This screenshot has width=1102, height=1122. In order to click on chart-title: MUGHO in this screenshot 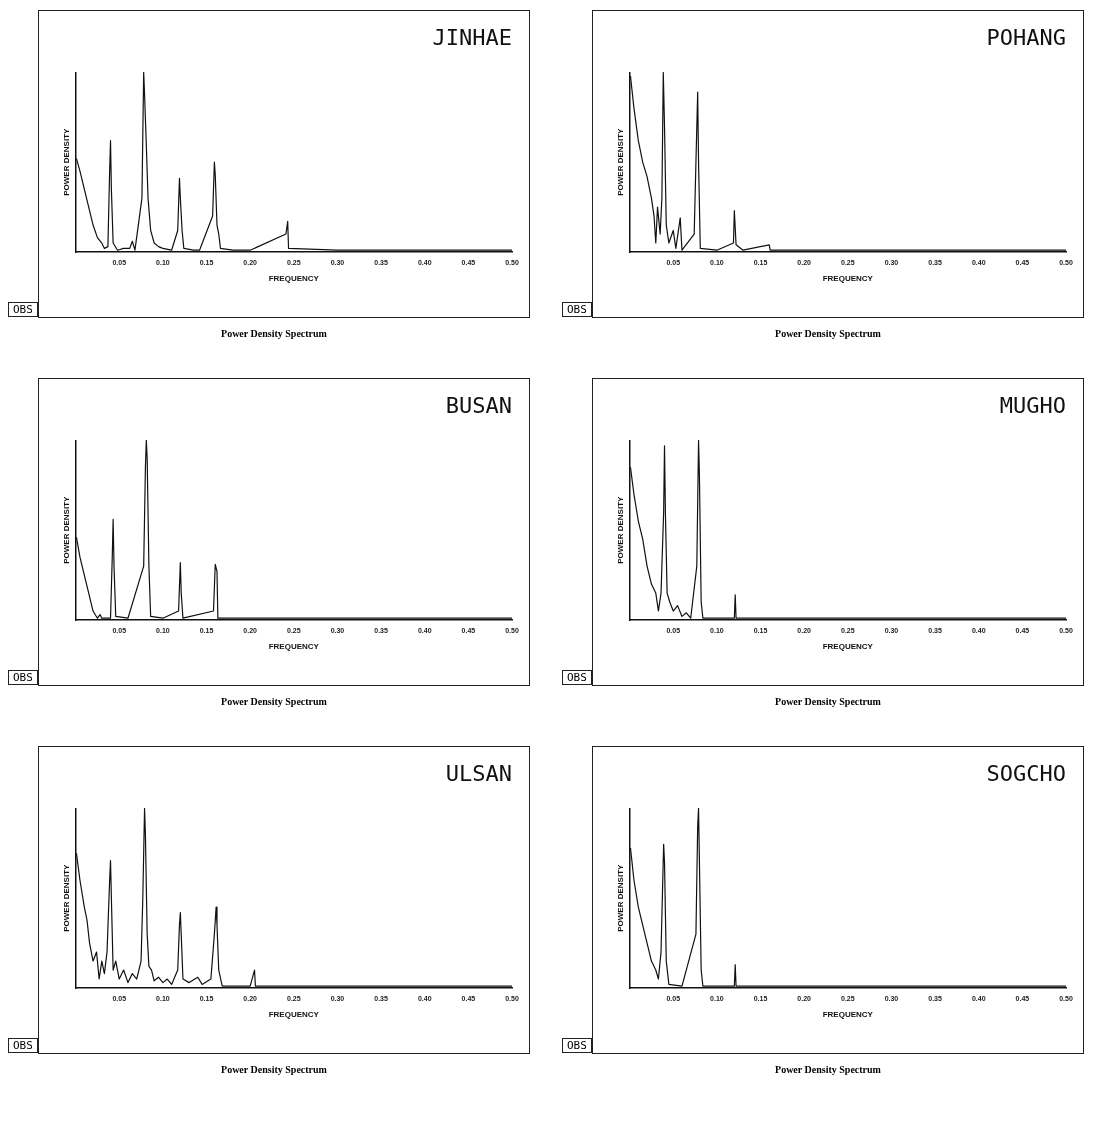, I will do `click(1032, 405)`.